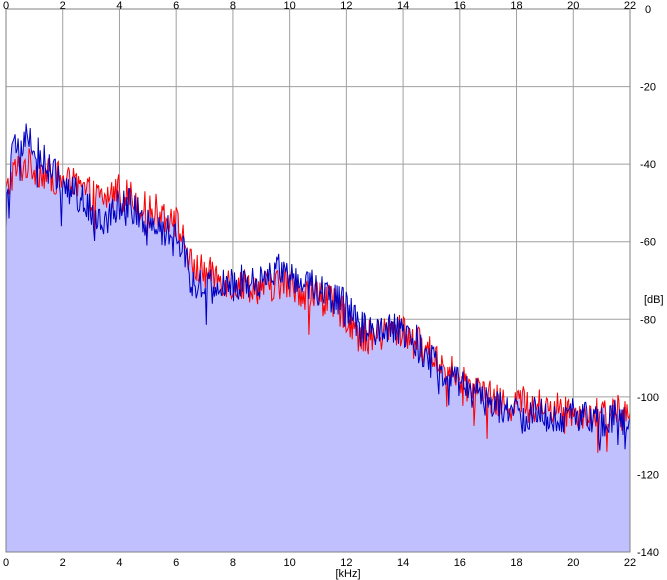 The image size is (667, 580). Describe the element at coordinates (403, 563) in the screenshot. I see `x-tick-label-bottom: 14` at that location.